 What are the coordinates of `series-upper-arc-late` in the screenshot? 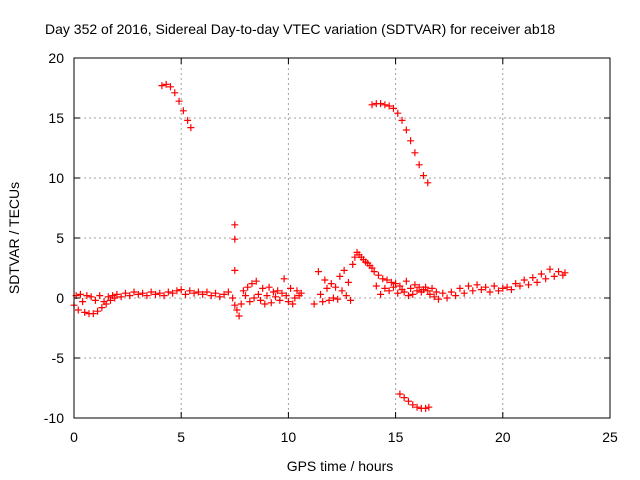 It's located at (400, 143).